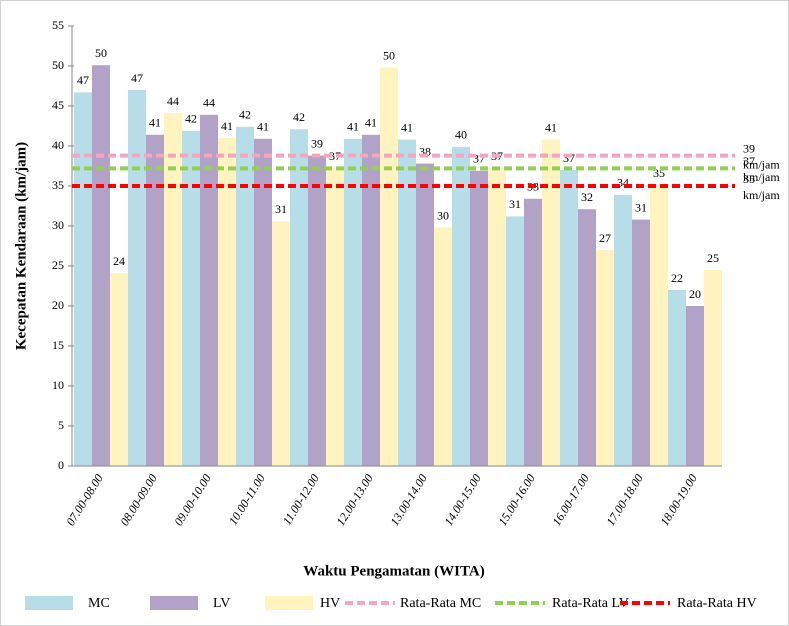 Image resolution: width=789 pixels, height=626 pixels. Describe the element at coordinates (58, 385) in the screenshot. I see `y-tick-label: 10` at that location.